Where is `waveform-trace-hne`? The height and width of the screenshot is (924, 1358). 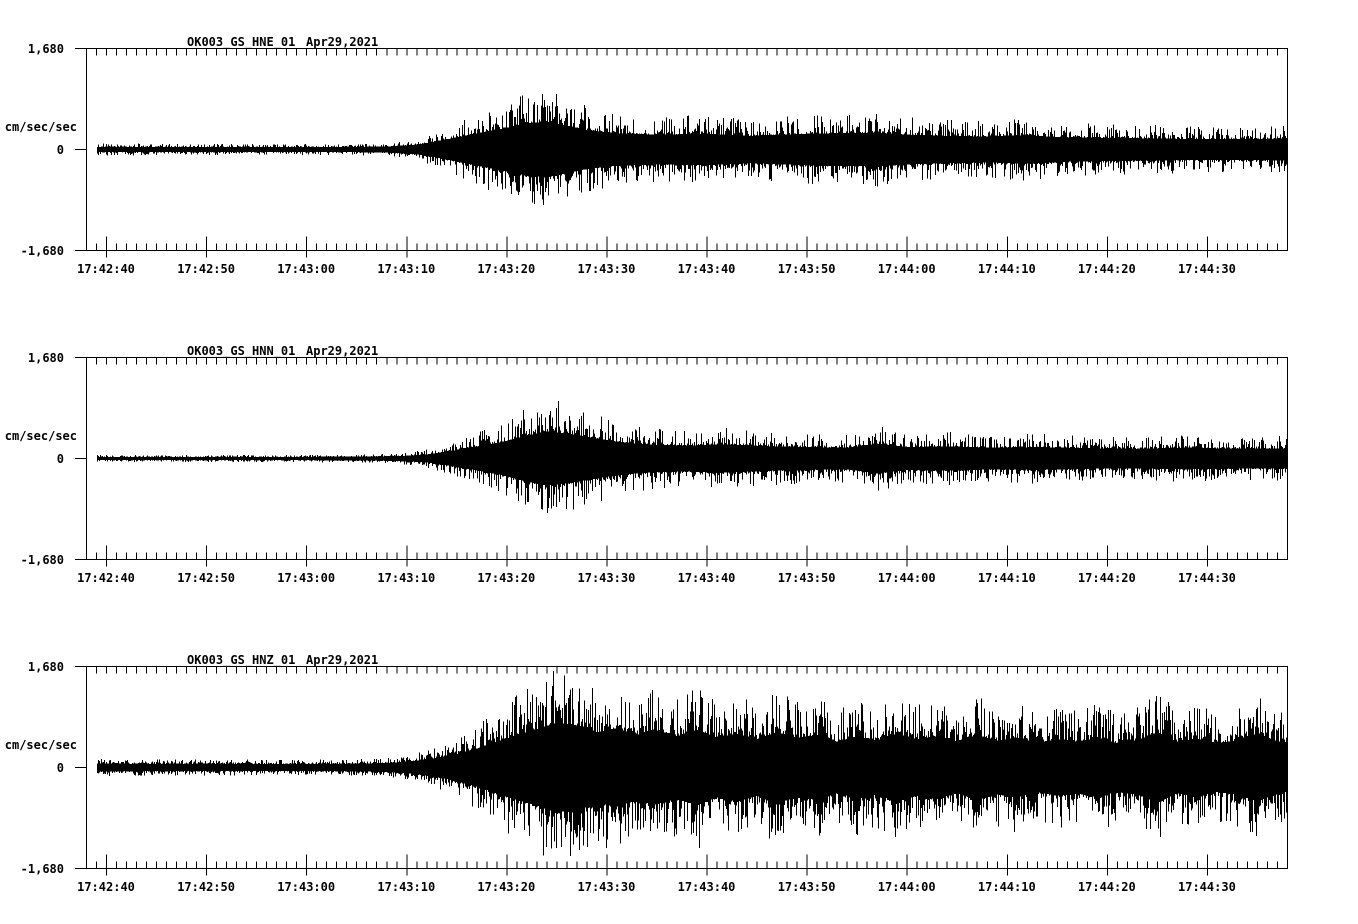 waveform-trace-hne is located at coordinates (692, 149).